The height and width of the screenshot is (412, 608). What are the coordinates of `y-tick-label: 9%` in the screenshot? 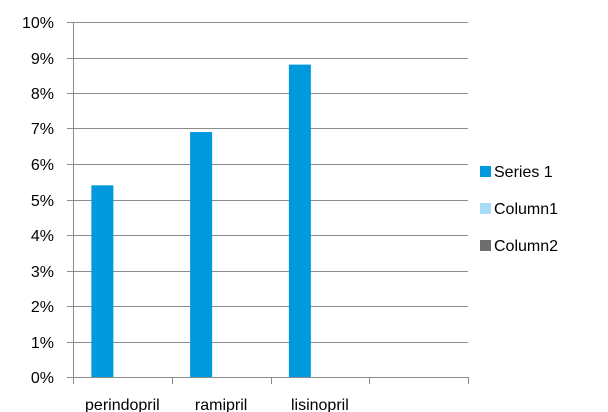 It's located at (42, 59).